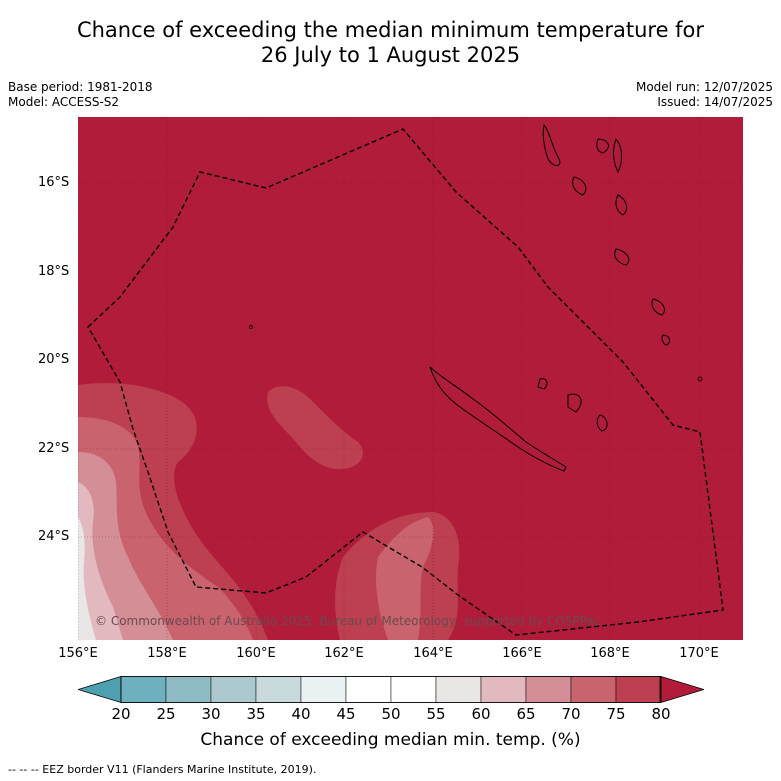 The image size is (781, 781). Describe the element at coordinates (167, 653) in the screenshot. I see `lon-label: 158°E` at that location.